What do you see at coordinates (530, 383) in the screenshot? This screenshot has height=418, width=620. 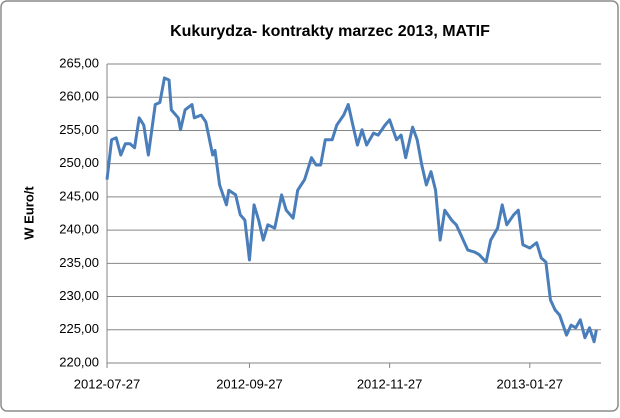 I see `x-tick-label: 2013-01-27` at bounding box center [530, 383].